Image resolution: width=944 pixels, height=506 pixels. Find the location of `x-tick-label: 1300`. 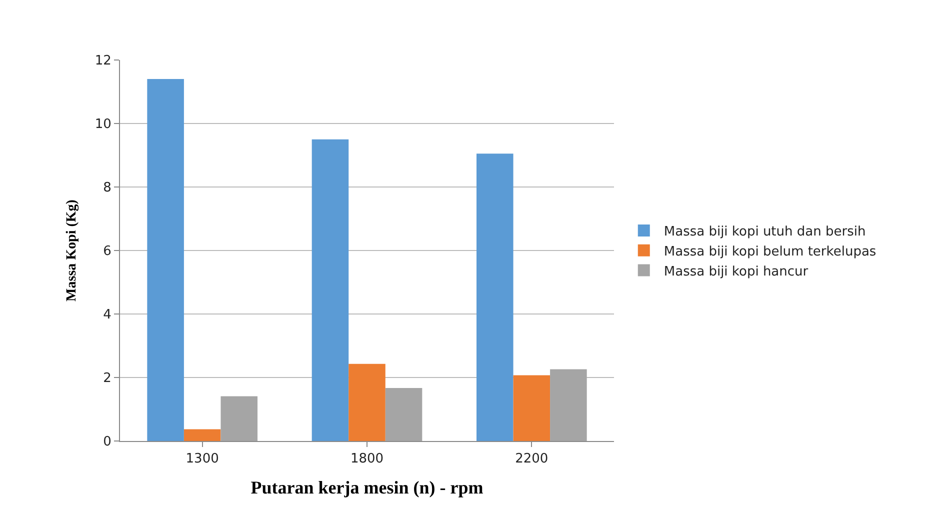

x-tick-label: 1300 is located at coordinates (202, 459).